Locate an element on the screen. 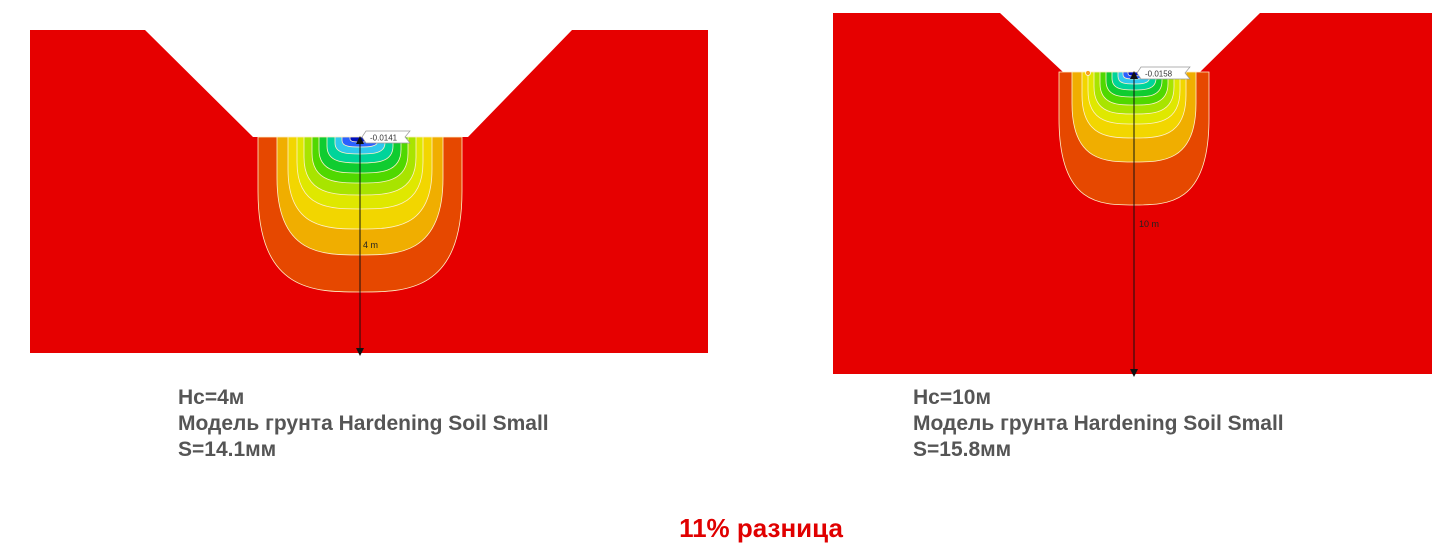 This screenshot has width=1432, height=553. max-settlement-label: -0.0158 is located at coordinates (1159, 74).